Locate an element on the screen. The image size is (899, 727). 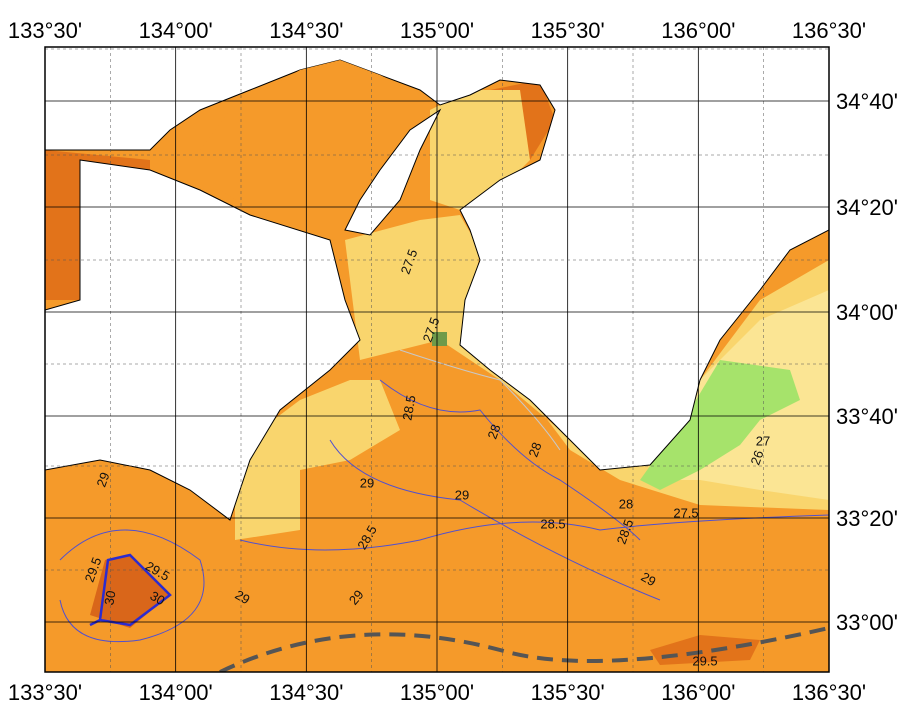
contour-label: 27.5 is located at coordinates (685, 512).